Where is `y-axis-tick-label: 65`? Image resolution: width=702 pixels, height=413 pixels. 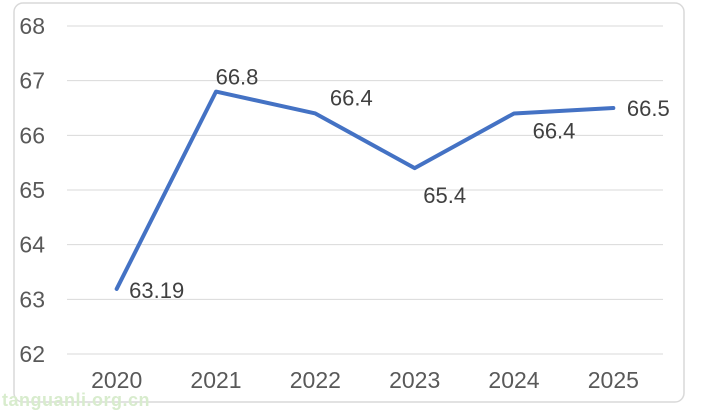 y-axis-tick-label: 65 is located at coordinates (32, 190).